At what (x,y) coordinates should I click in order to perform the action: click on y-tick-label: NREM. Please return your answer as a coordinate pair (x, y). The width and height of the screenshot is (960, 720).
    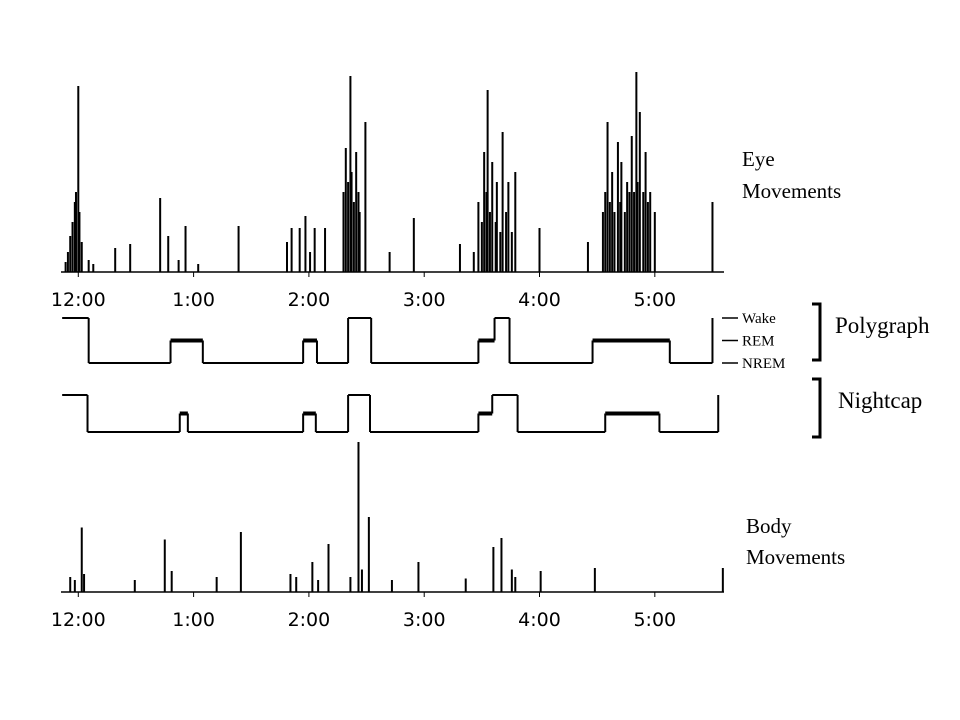
    Looking at the image, I should click on (763, 364).